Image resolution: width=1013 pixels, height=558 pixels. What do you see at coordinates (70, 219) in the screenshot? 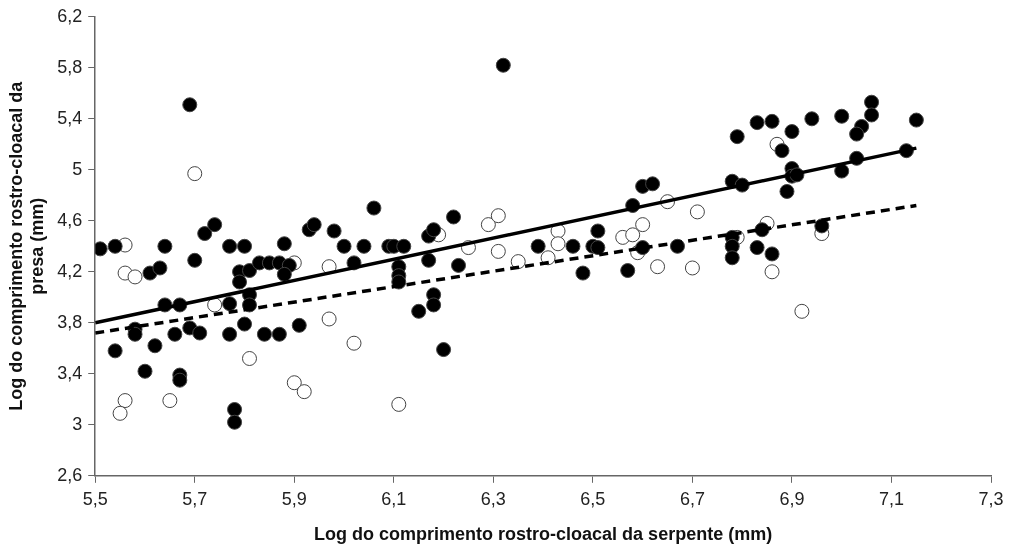
I see `y-tick-label: 4,6` at bounding box center [70, 219].